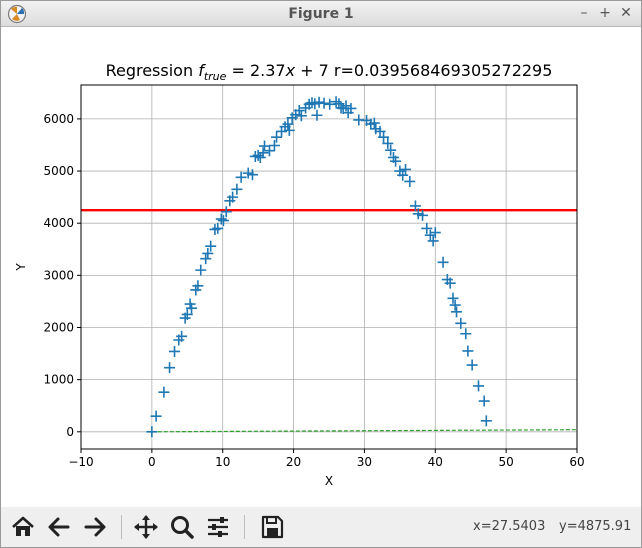 This screenshot has width=642, height=548. What do you see at coordinates (321, 14) in the screenshot?
I see `title-bar: Figure 1 – + ✕` at bounding box center [321, 14].